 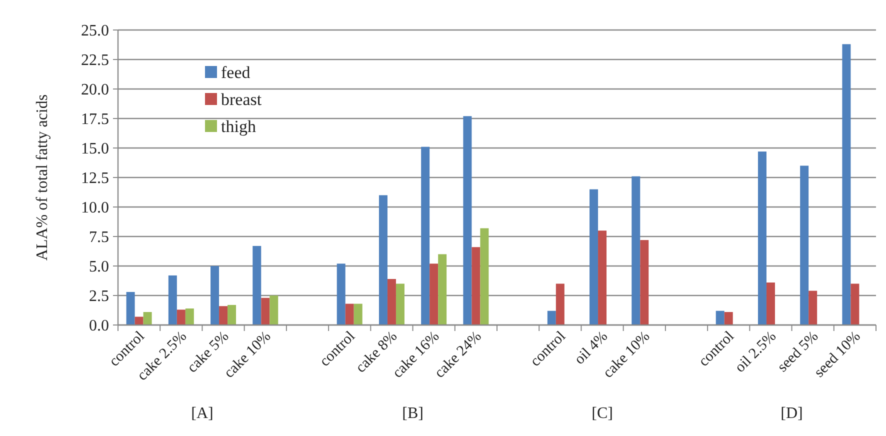 What do you see at coordinates (236, 72) in the screenshot?
I see `legend-label: feed` at bounding box center [236, 72].